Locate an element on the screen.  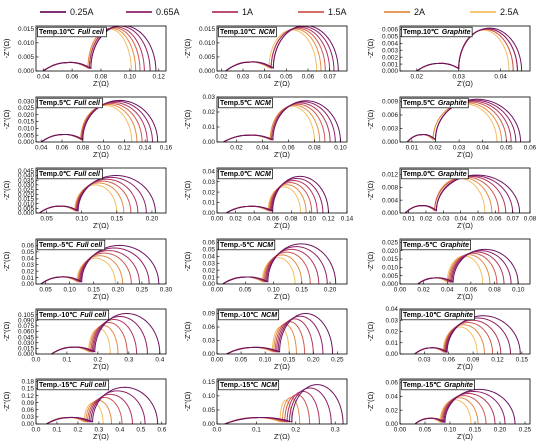
panel-title: Temp.0℃ Full cell is located at coordinates (70, 174).